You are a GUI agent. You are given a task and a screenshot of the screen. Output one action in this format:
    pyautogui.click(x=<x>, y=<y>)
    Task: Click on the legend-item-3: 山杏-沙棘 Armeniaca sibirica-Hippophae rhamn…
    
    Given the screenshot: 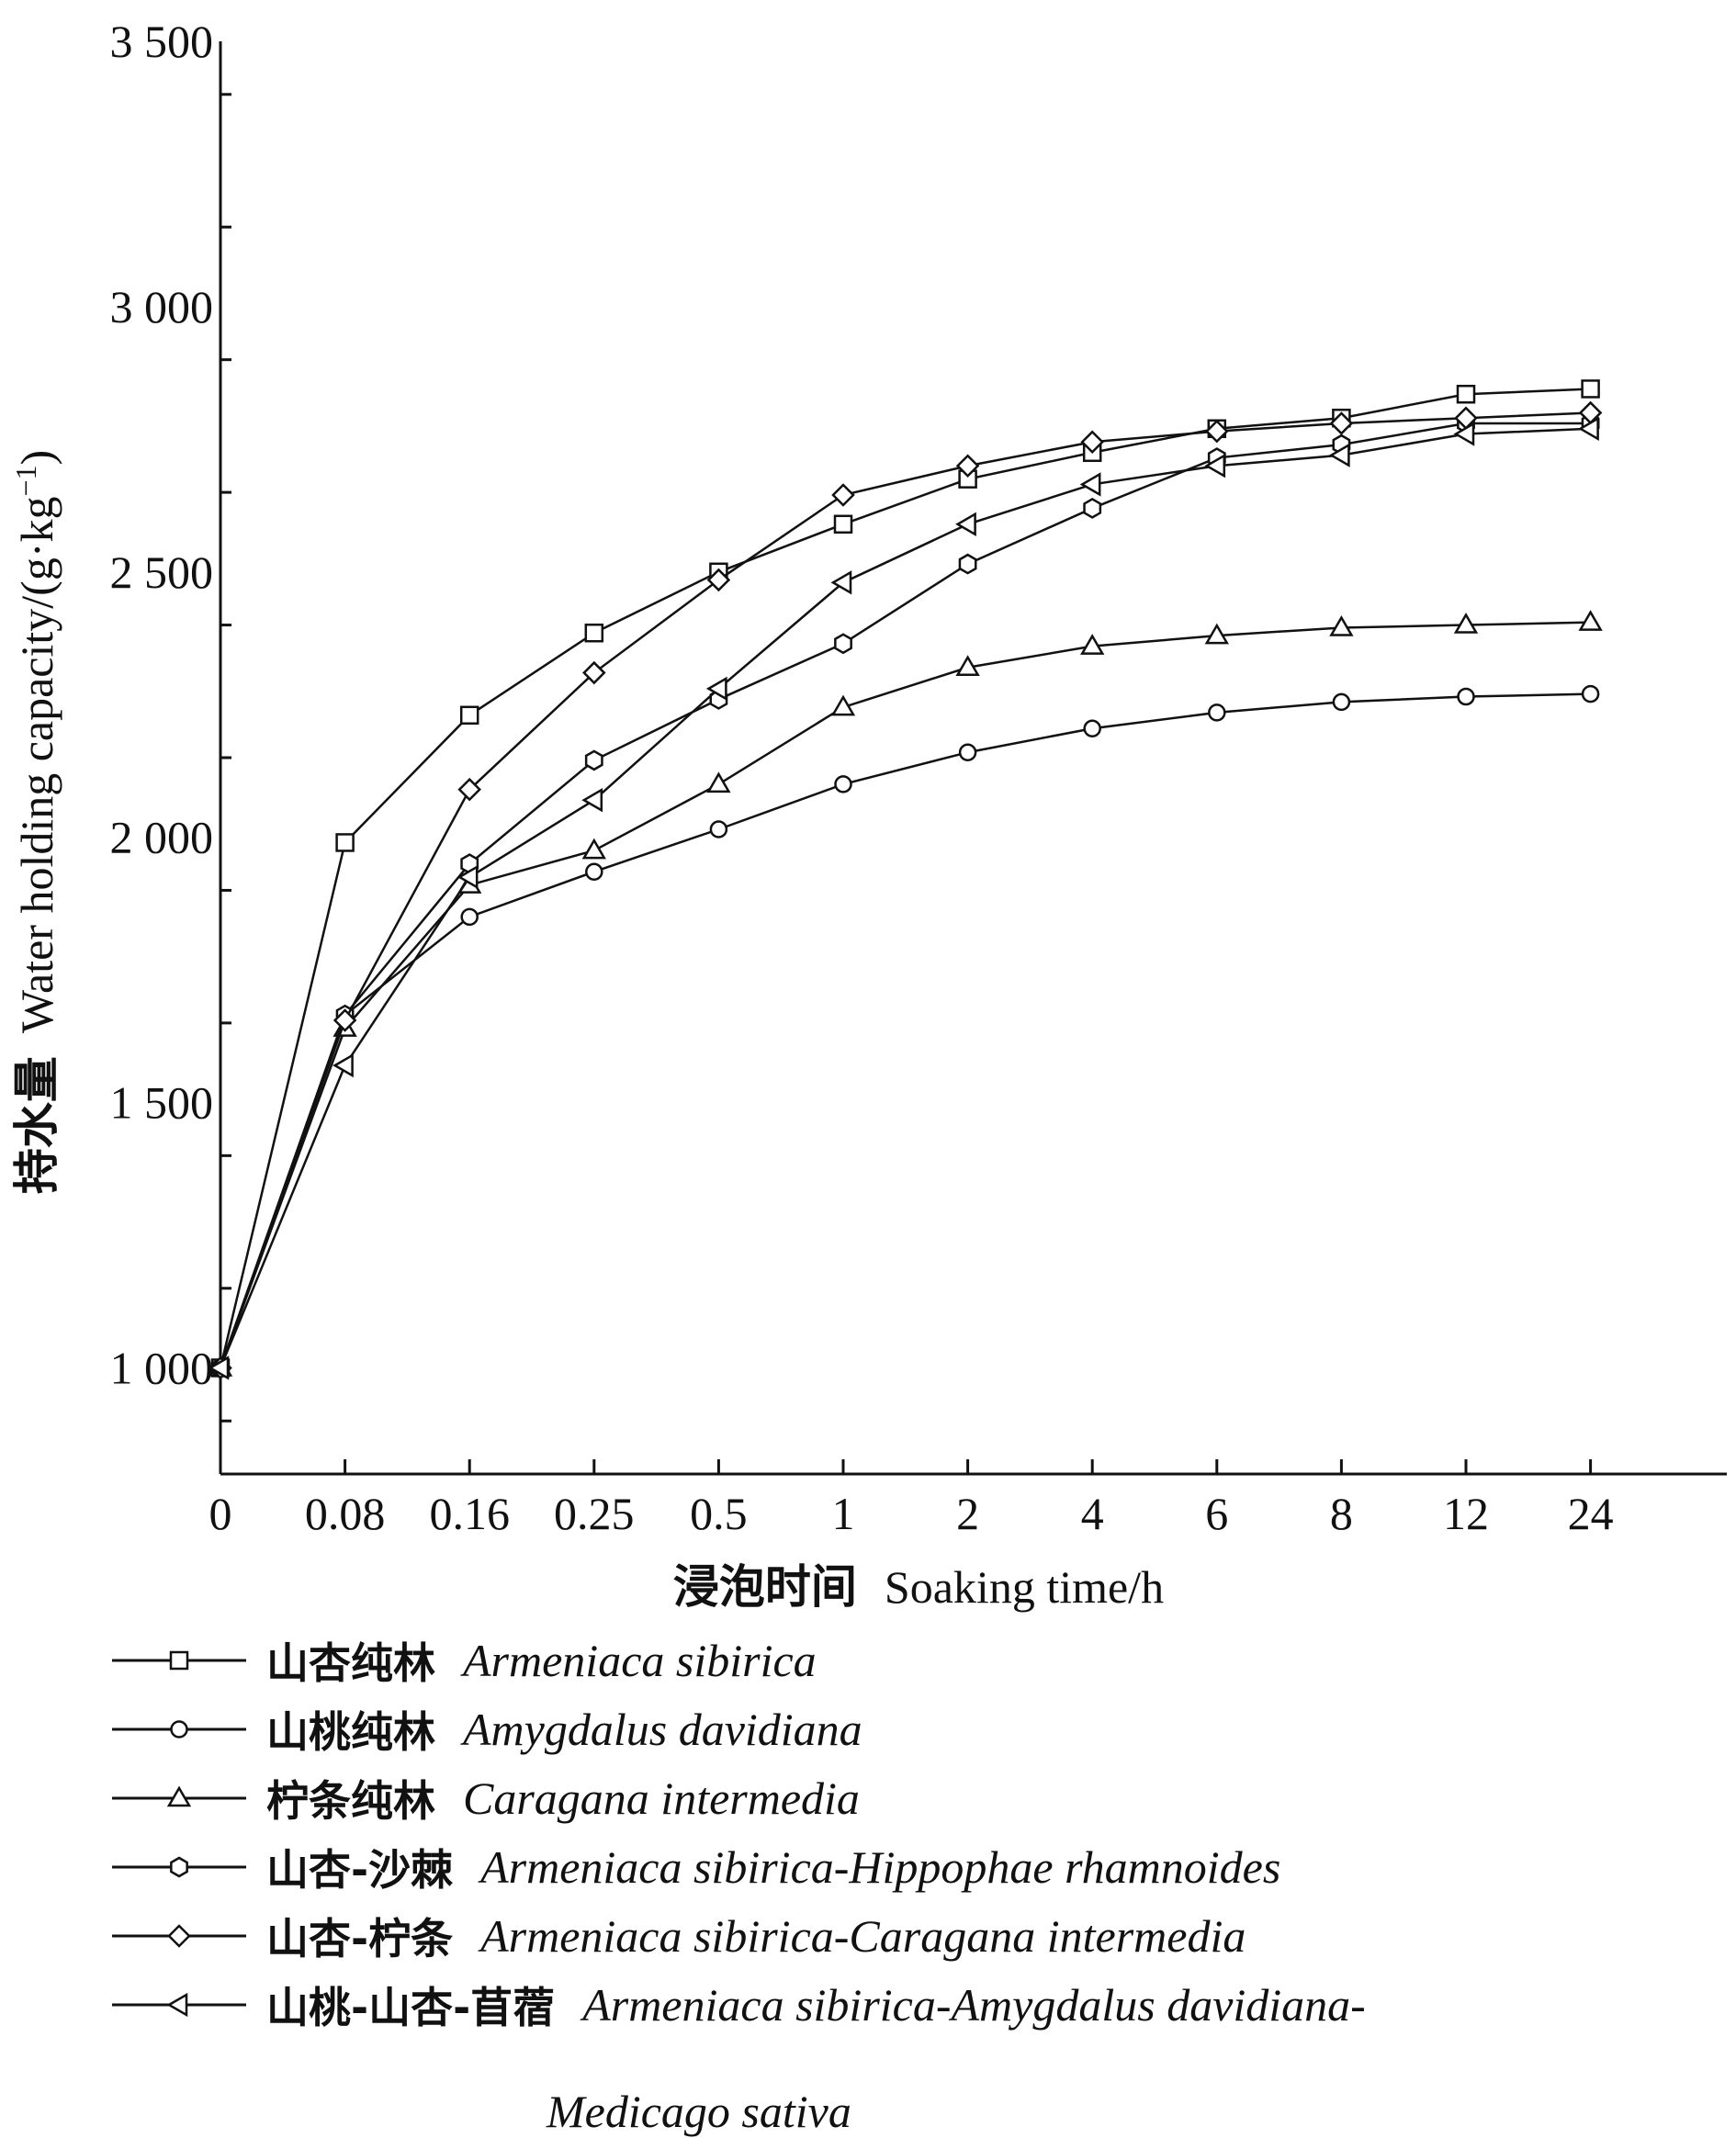 What is the action you would take?
    pyautogui.click(x=909, y=1866)
    